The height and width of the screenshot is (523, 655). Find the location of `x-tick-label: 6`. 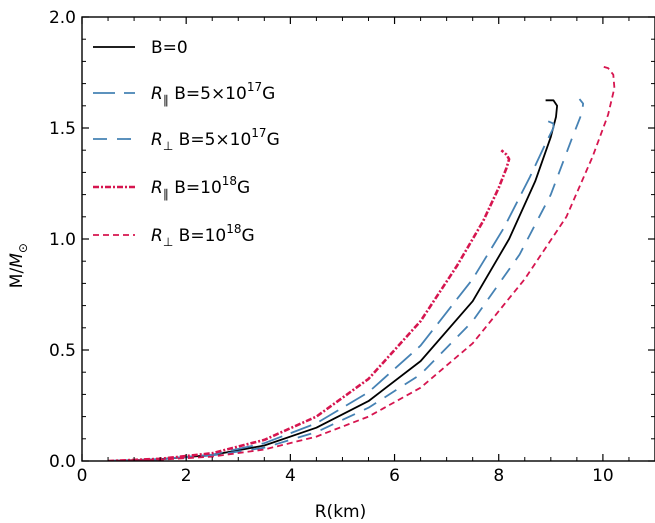

x-tick-label: 6 is located at coordinates (394, 476).